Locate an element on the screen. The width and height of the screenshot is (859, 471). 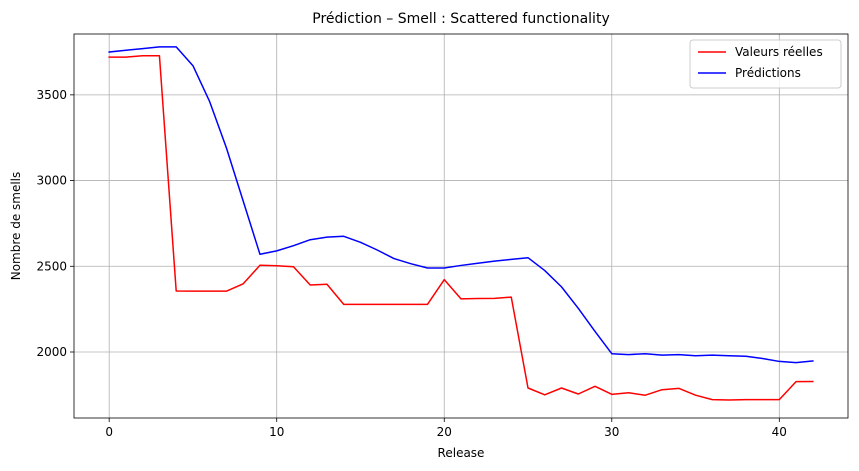
y-tick-label: 3500 is located at coordinates (51, 95).